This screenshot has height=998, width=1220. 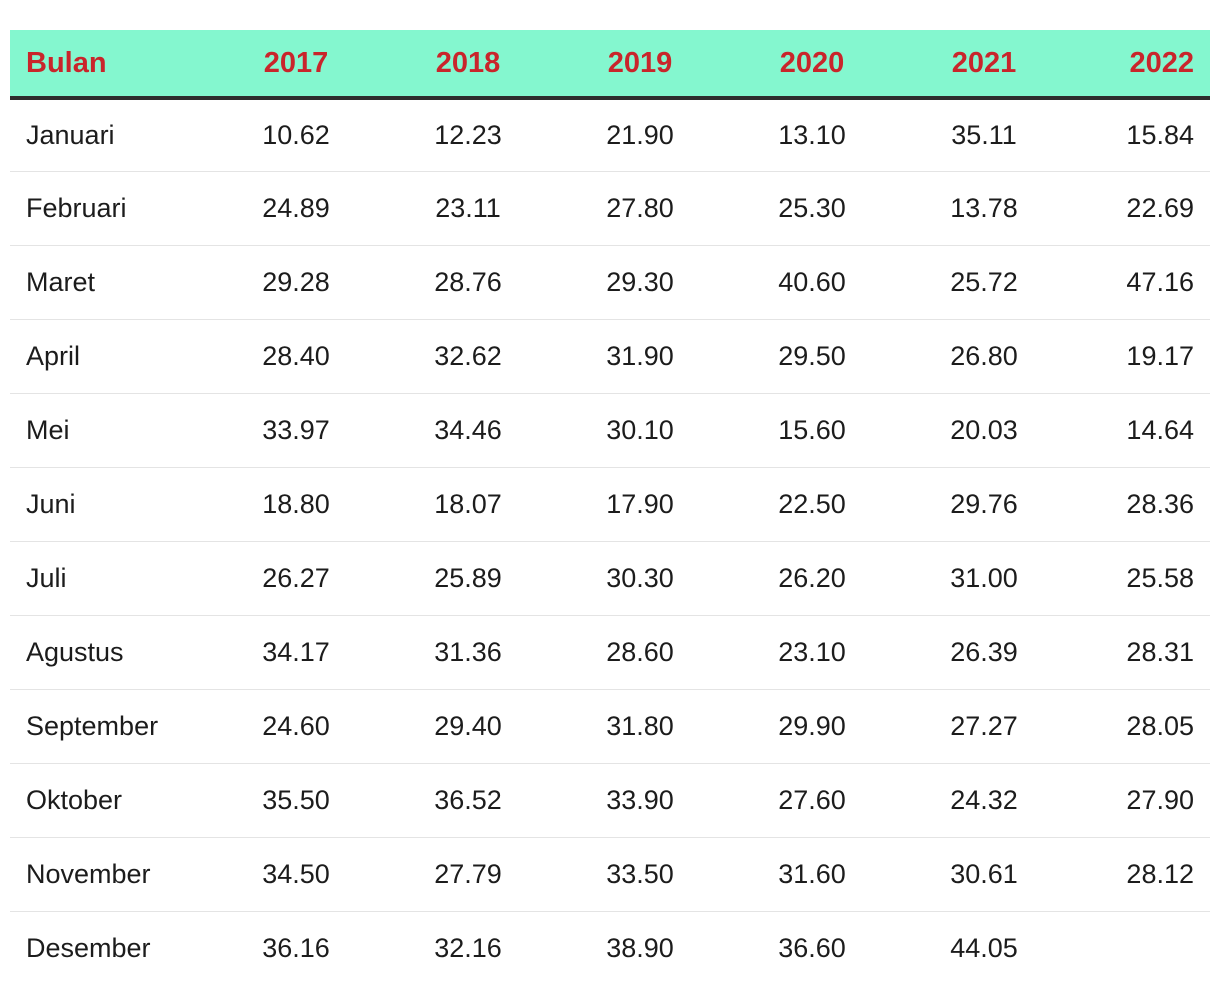 I want to click on table-row: September 24.60 29.40 31.80 29.90 27.27 28.05, so click(x=610, y=726).